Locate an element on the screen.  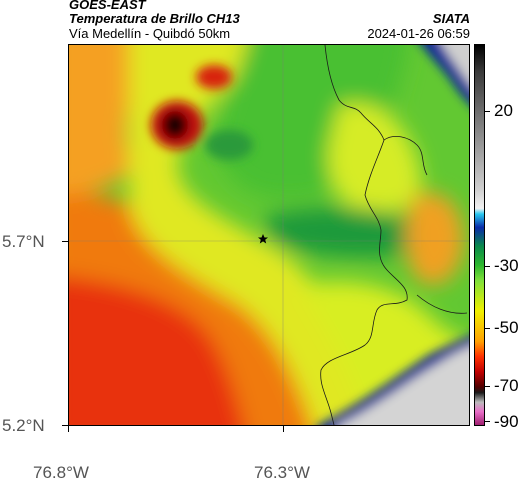
organization-label: SIATA is located at coordinates (451, 18).